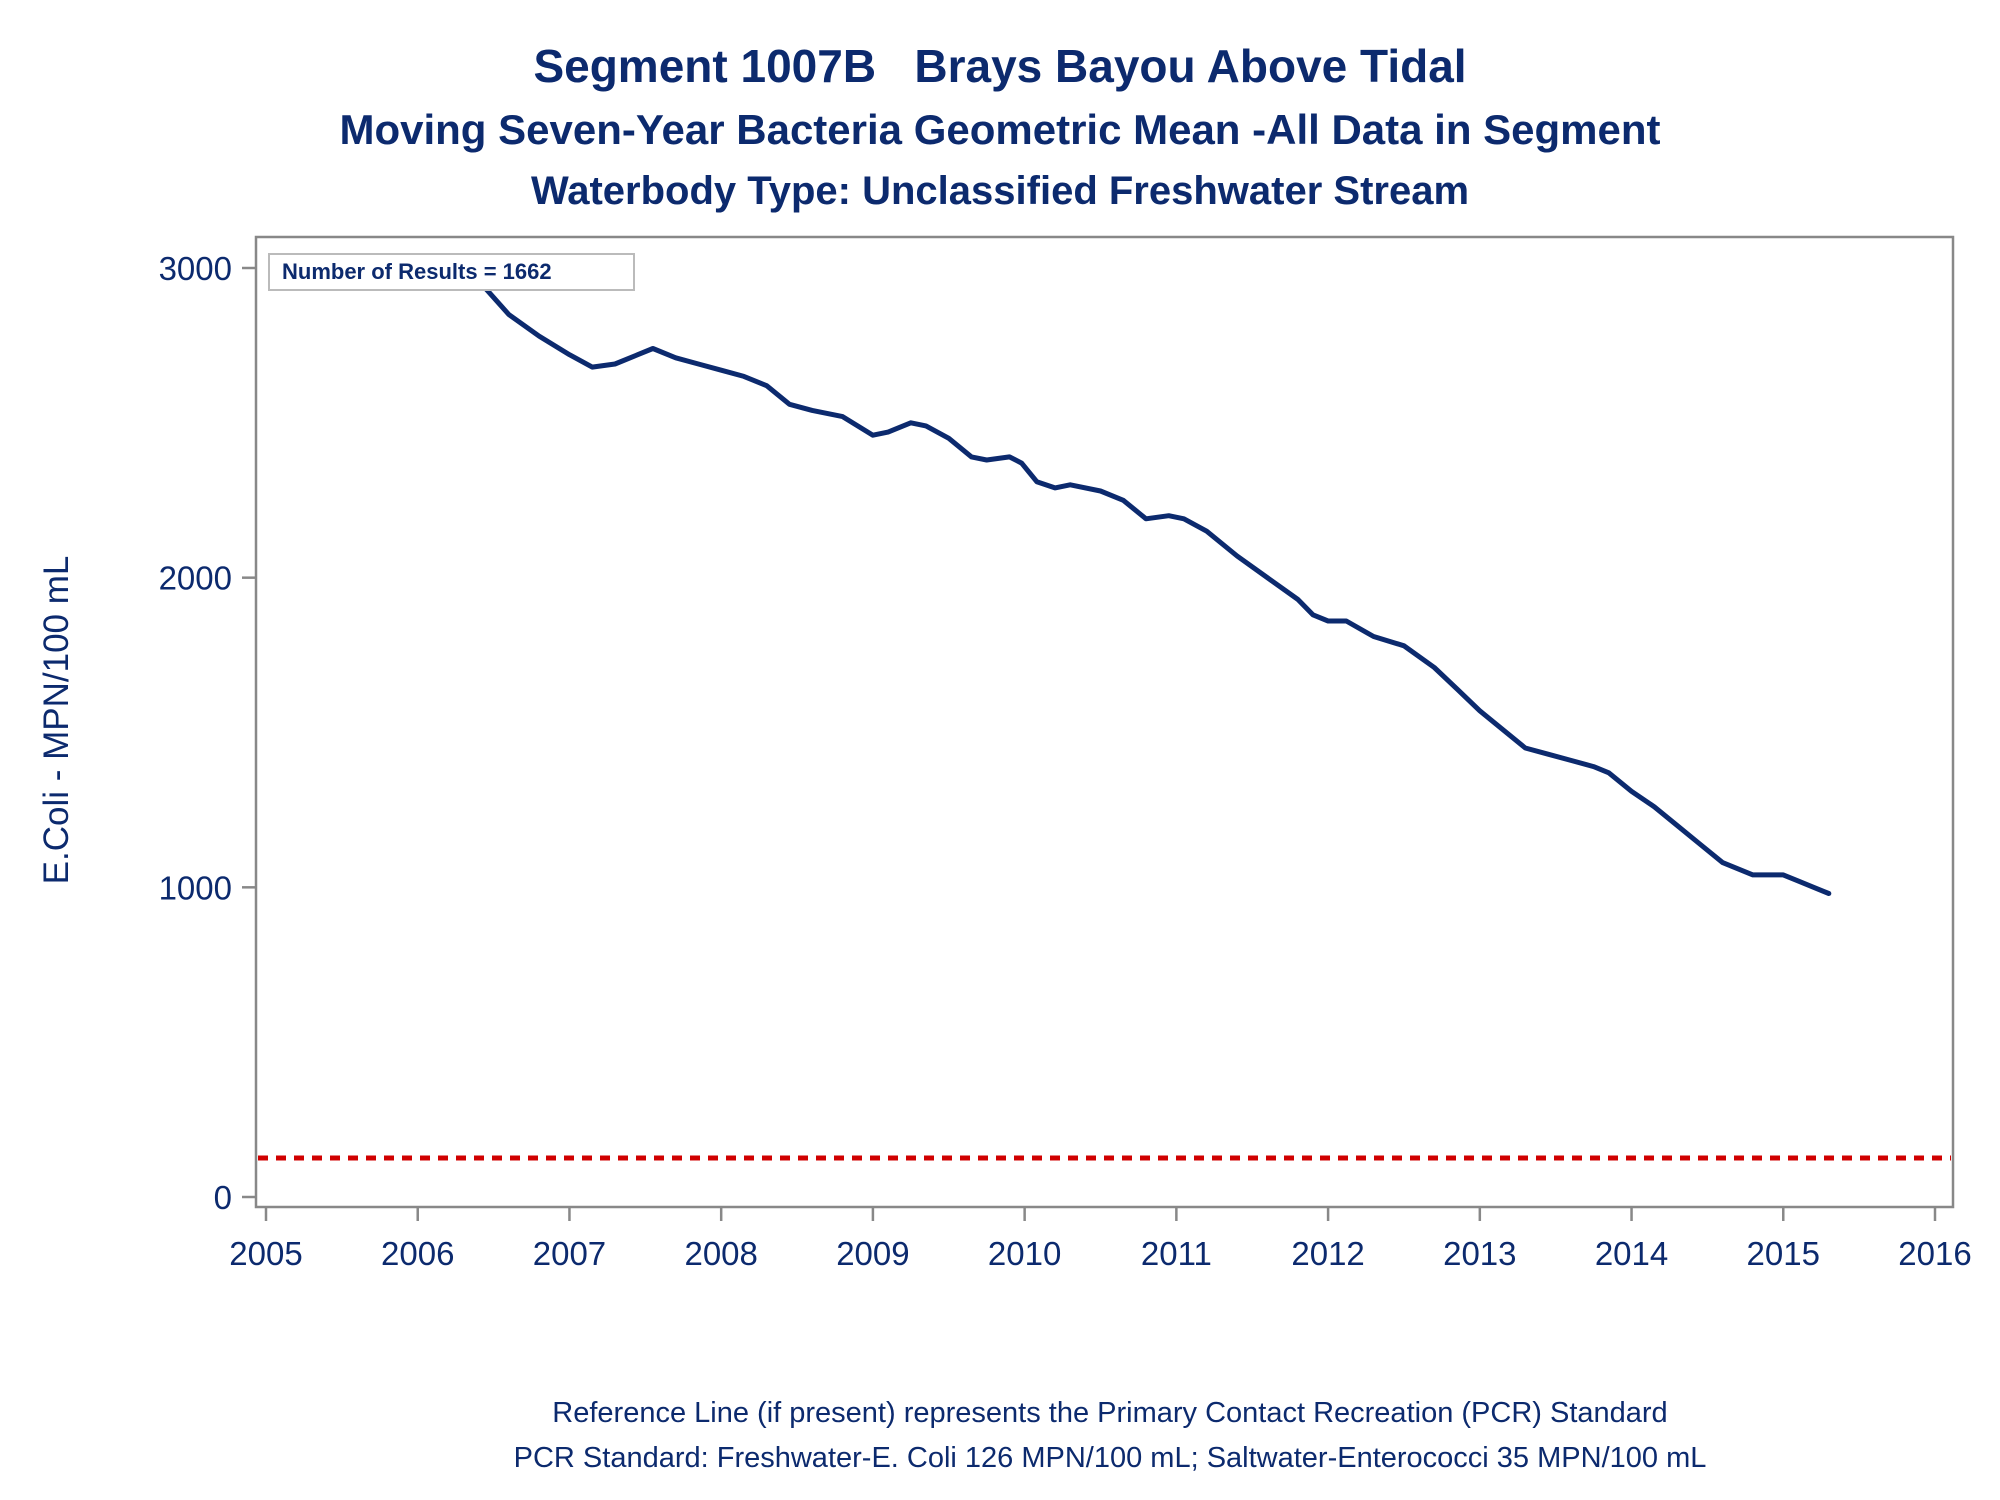  I want to click on y-tick-label-3000: 3000, so click(195, 268).